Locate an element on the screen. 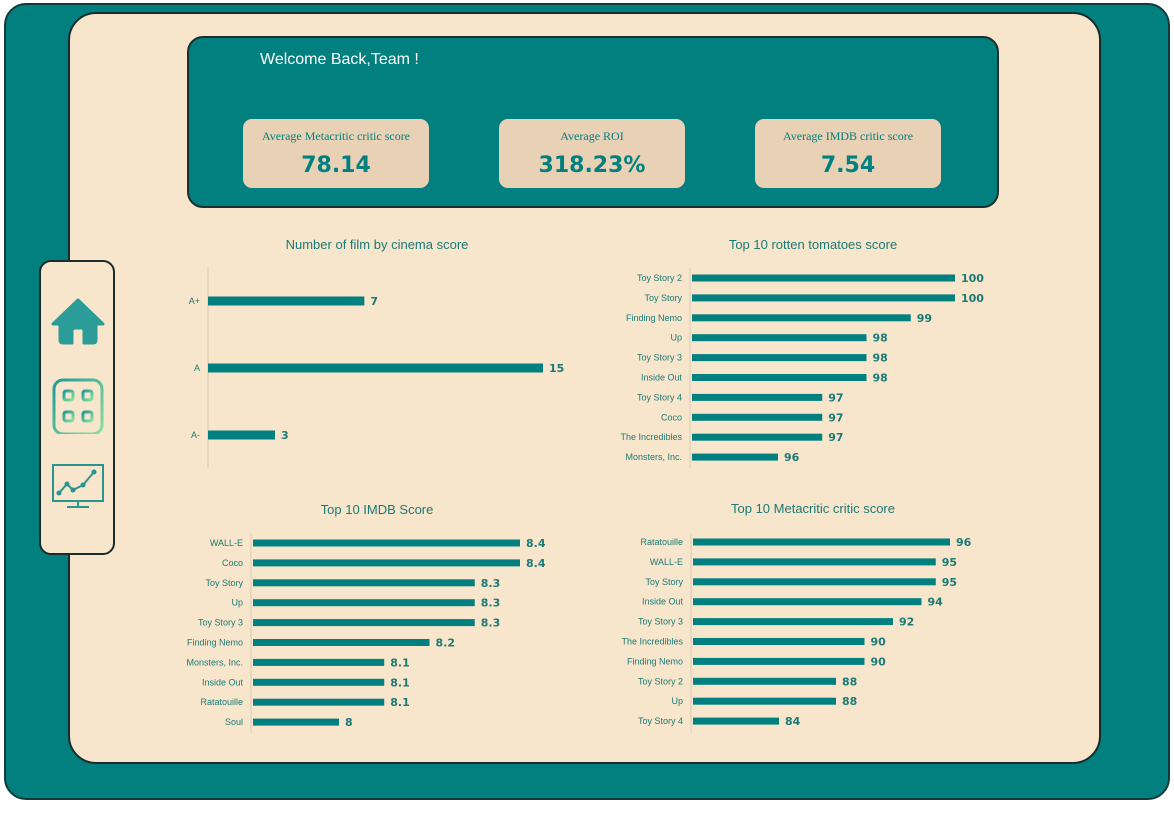 This screenshot has height=822, width=1174. category-label: Soul is located at coordinates (234, 722).